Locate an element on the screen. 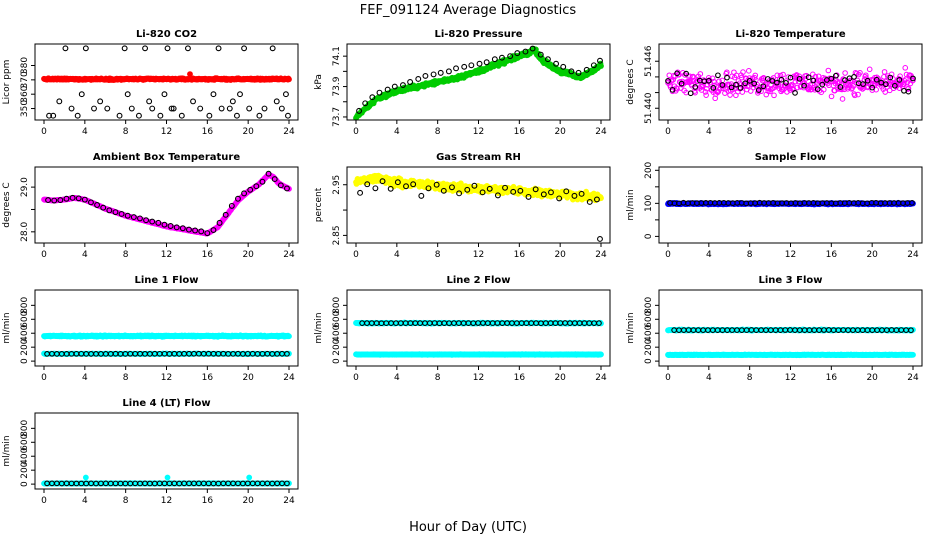  panel-title: Li-820 CO2 is located at coordinates (166, 34).